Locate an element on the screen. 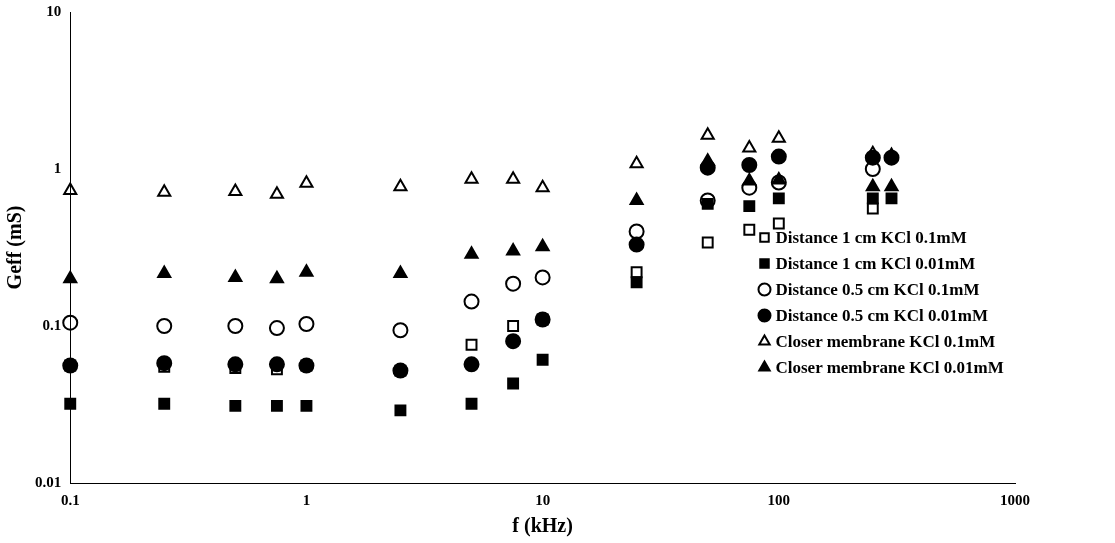  x-tick-label: 1000 is located at coordinates (1015, 499).